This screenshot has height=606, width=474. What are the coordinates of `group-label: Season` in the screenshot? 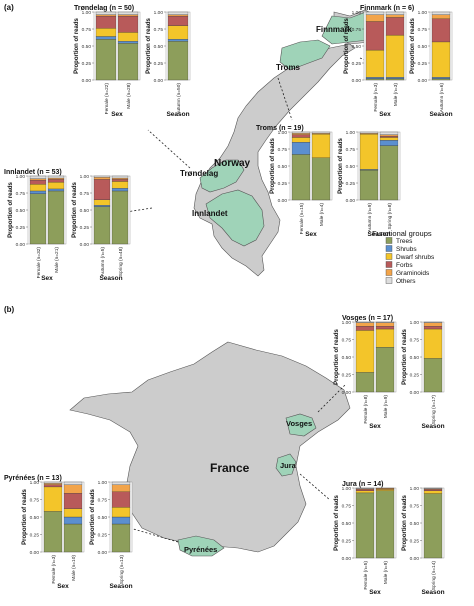 It's located at (432, 426).